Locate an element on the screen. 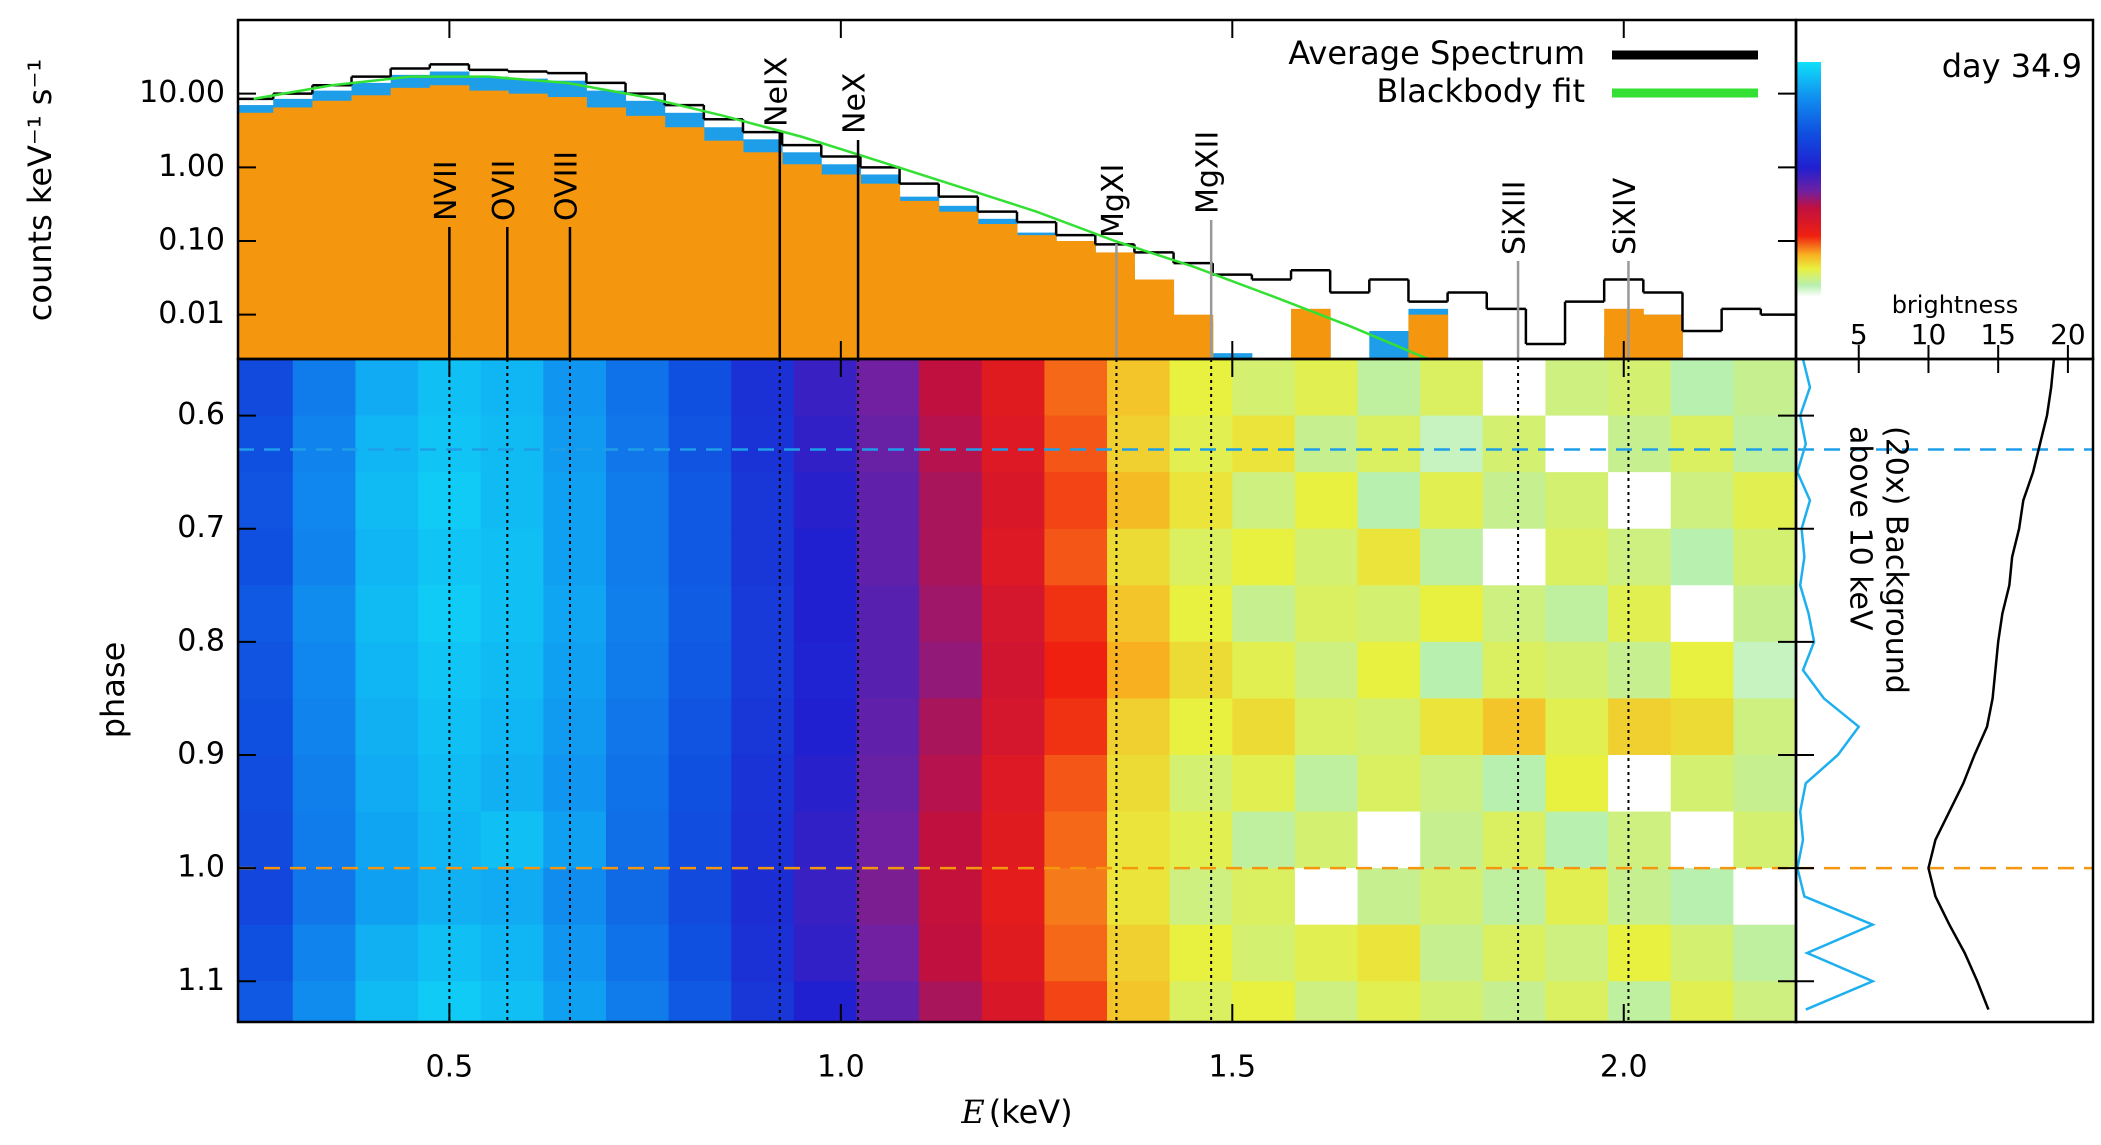 Image resolution: width=2101 pixels, height=1145 pixels. legend-label: Blackbody fit is located at coordinates (1480, 91).